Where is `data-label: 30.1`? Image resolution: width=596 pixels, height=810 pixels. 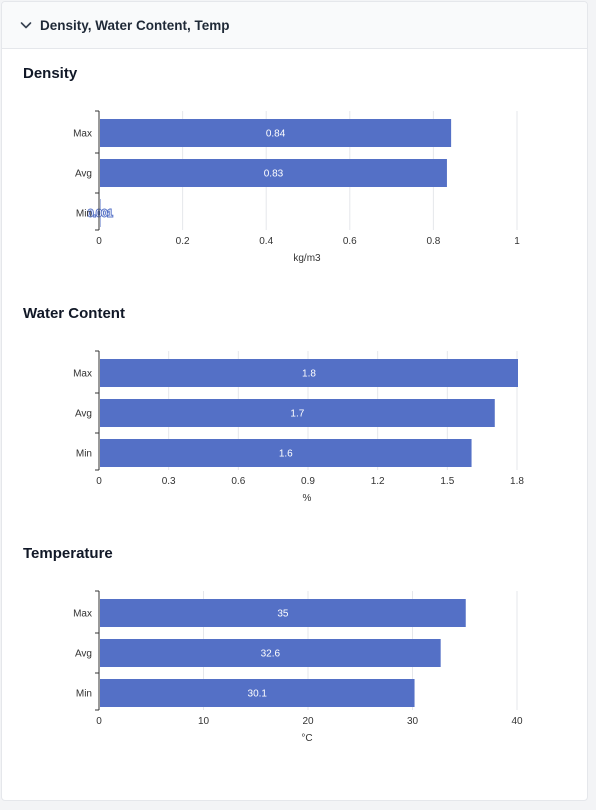
data-label: 30.1 is located at coordinates (258, 694).